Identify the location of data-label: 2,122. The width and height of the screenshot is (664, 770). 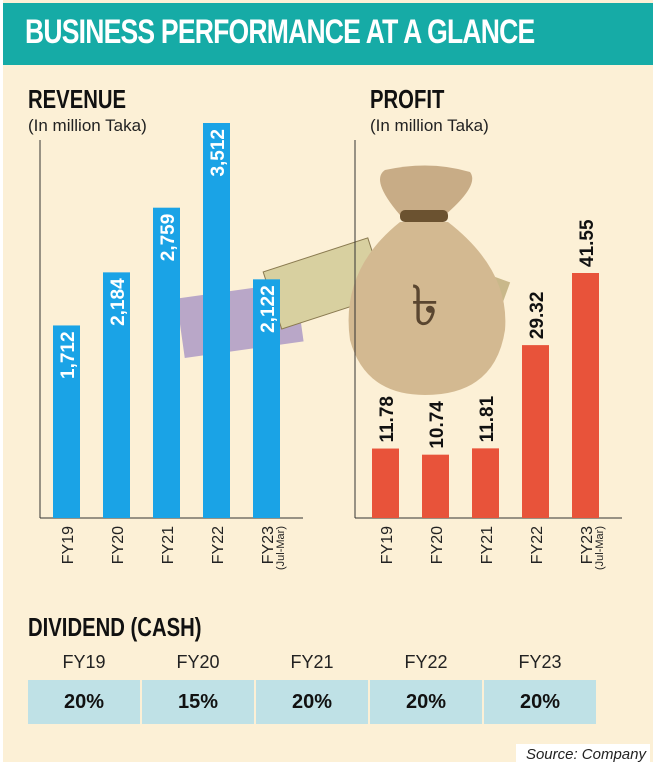
(268, 309).